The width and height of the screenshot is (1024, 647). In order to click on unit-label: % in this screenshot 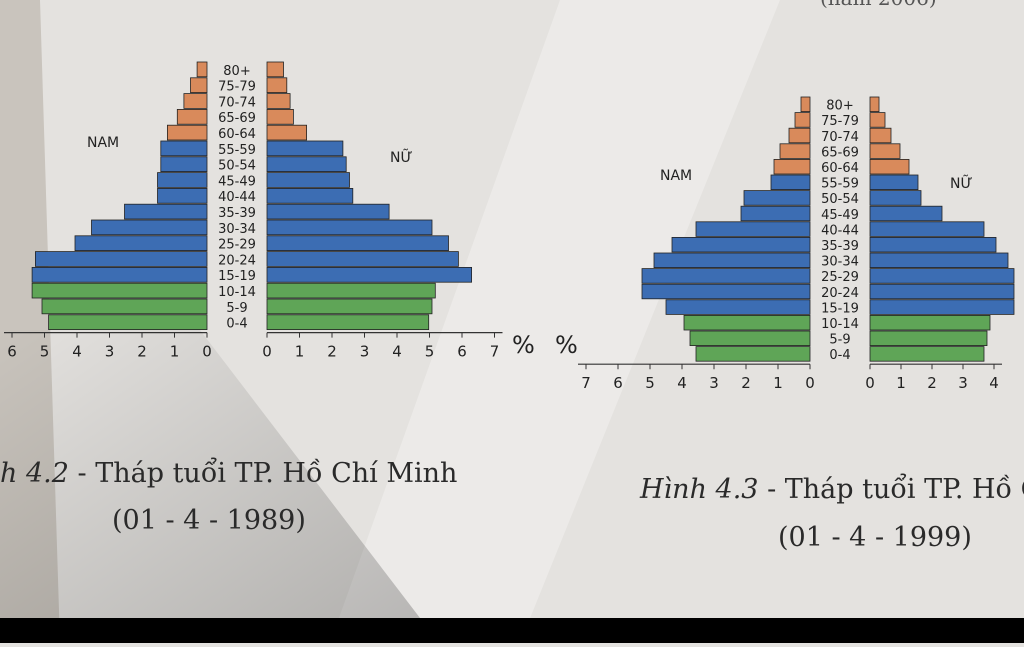, I will do `click(566, 345)`.